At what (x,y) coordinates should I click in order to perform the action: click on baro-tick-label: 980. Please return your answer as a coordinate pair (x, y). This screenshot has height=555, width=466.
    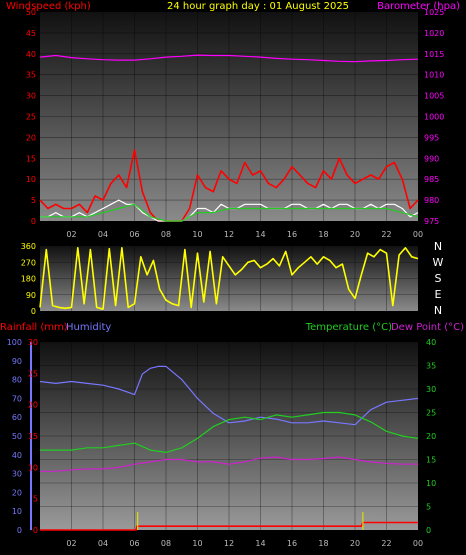
    Looking at the image, I should click on (431, 200).